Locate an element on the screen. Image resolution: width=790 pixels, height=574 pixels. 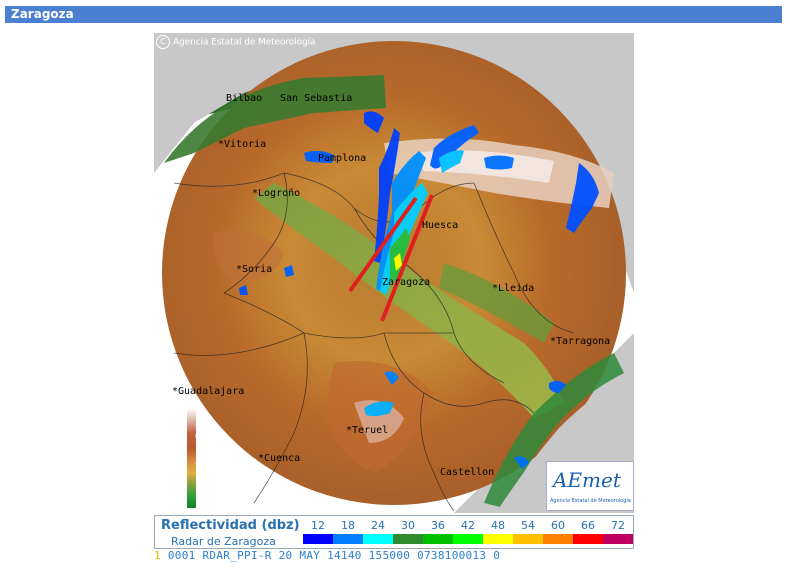
elevation-color-bar is located at coordinates (191, 458).